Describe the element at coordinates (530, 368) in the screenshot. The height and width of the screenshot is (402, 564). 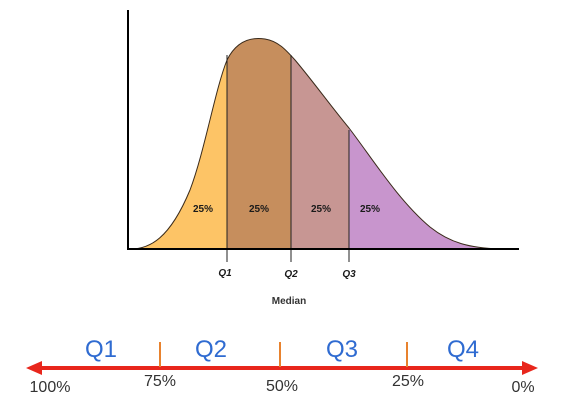
I see `arrow-right-head` at that location.